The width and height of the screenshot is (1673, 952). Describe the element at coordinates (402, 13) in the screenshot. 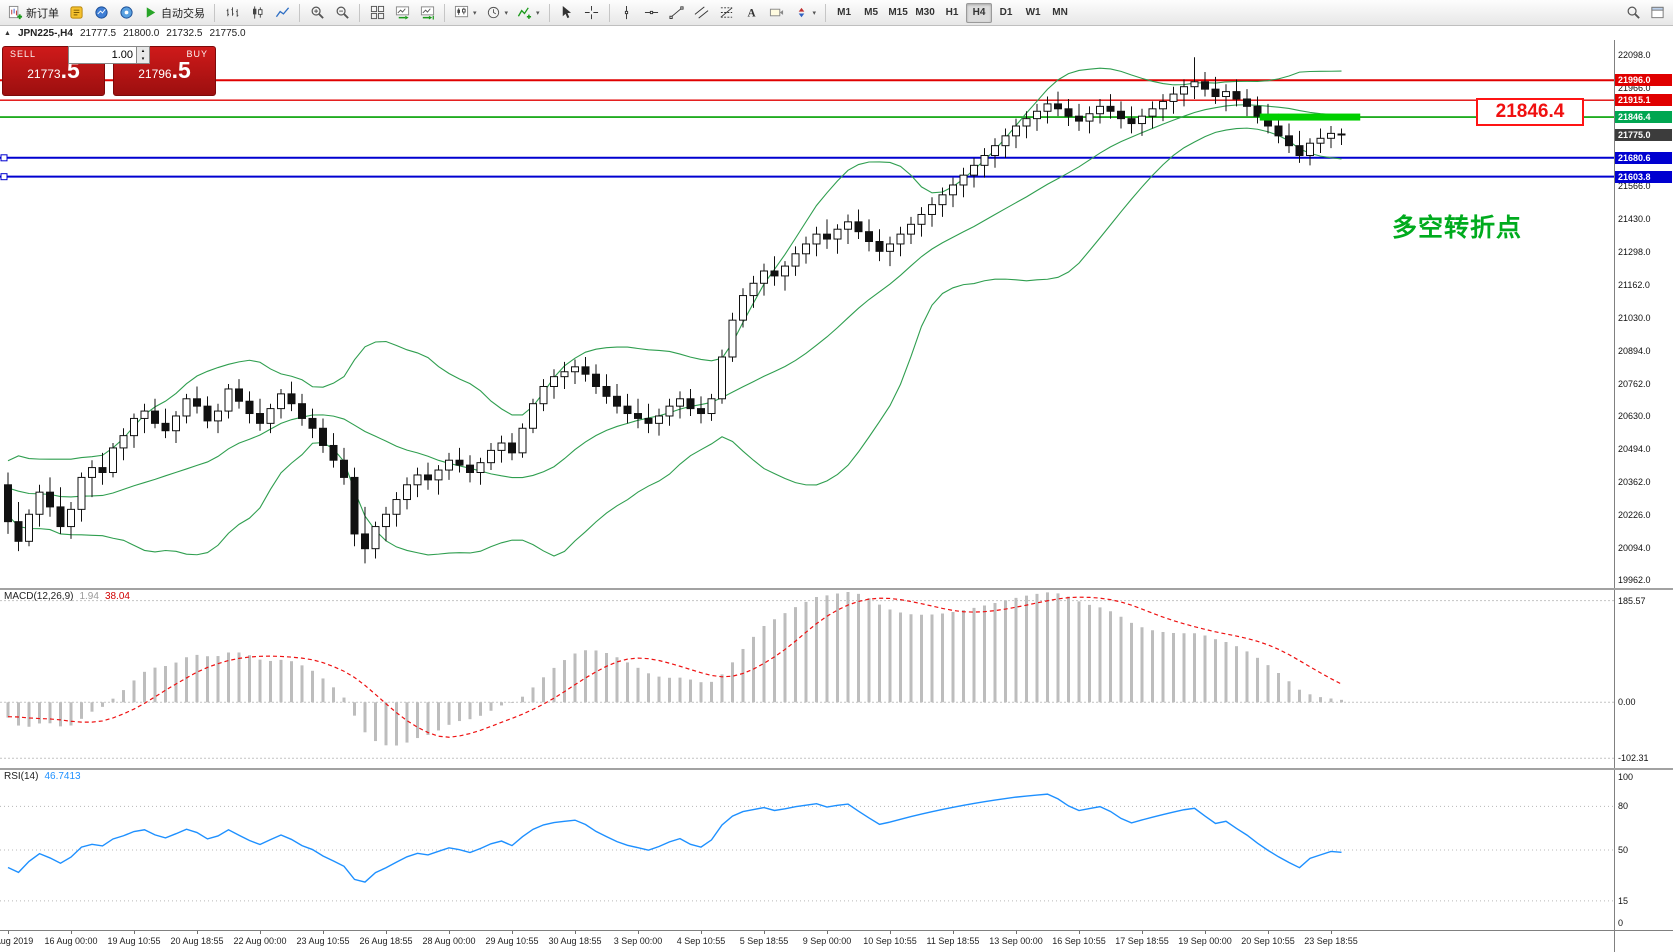

I see `auto-scroll-button` at that location.